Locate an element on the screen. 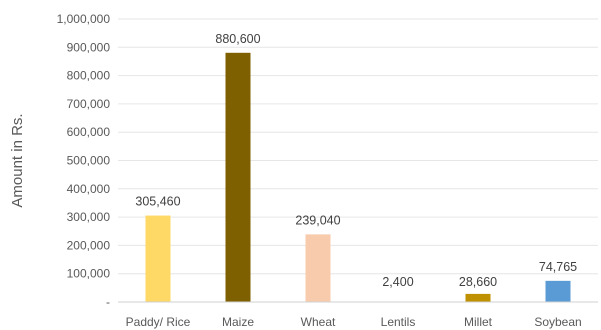  x-tick-label: Wheat is located at coordinates (318, 322).